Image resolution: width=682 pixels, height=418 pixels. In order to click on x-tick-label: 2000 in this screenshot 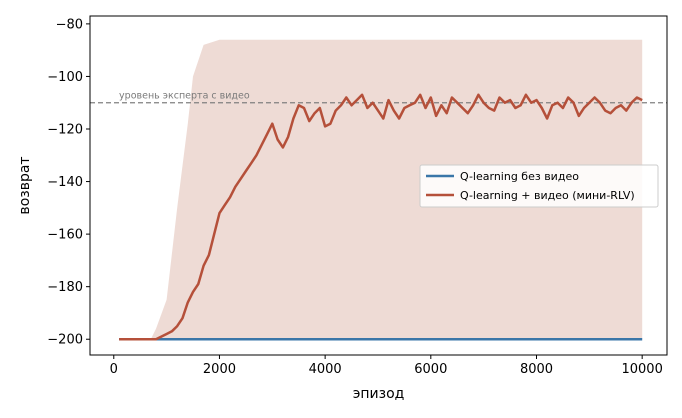, I will do `click(219, 369)`.